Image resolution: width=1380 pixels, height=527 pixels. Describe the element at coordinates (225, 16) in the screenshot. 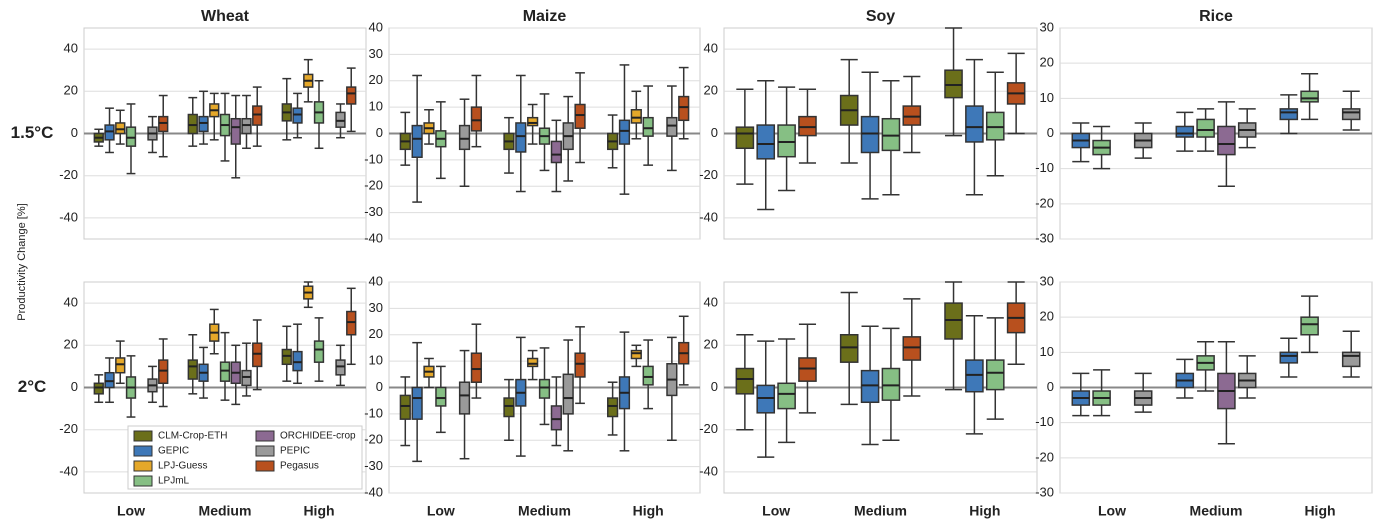

I see `panel-title: Wheat` at that location.